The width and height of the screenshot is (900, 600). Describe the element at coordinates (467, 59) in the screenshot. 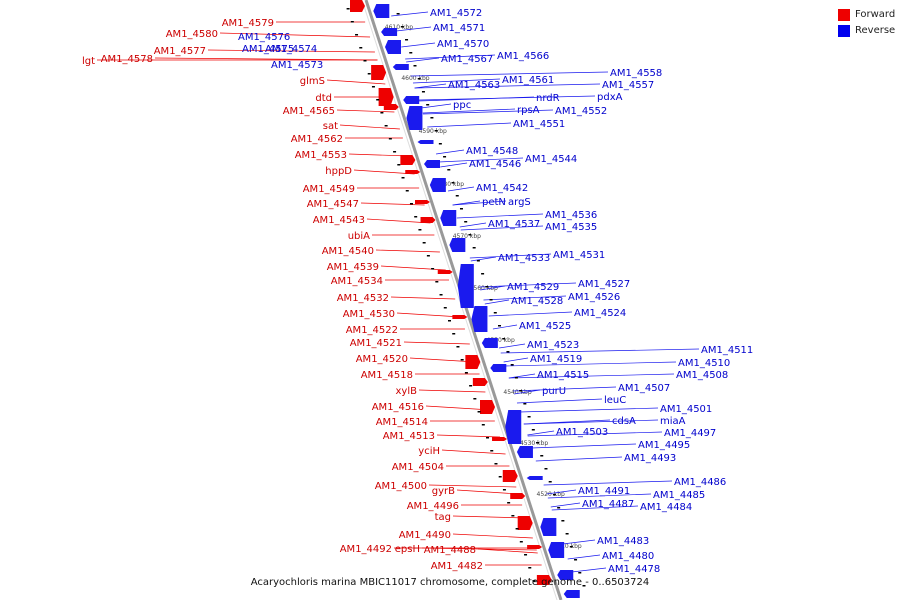

I see `reverse-gene-label: AM1_4567` at that location.